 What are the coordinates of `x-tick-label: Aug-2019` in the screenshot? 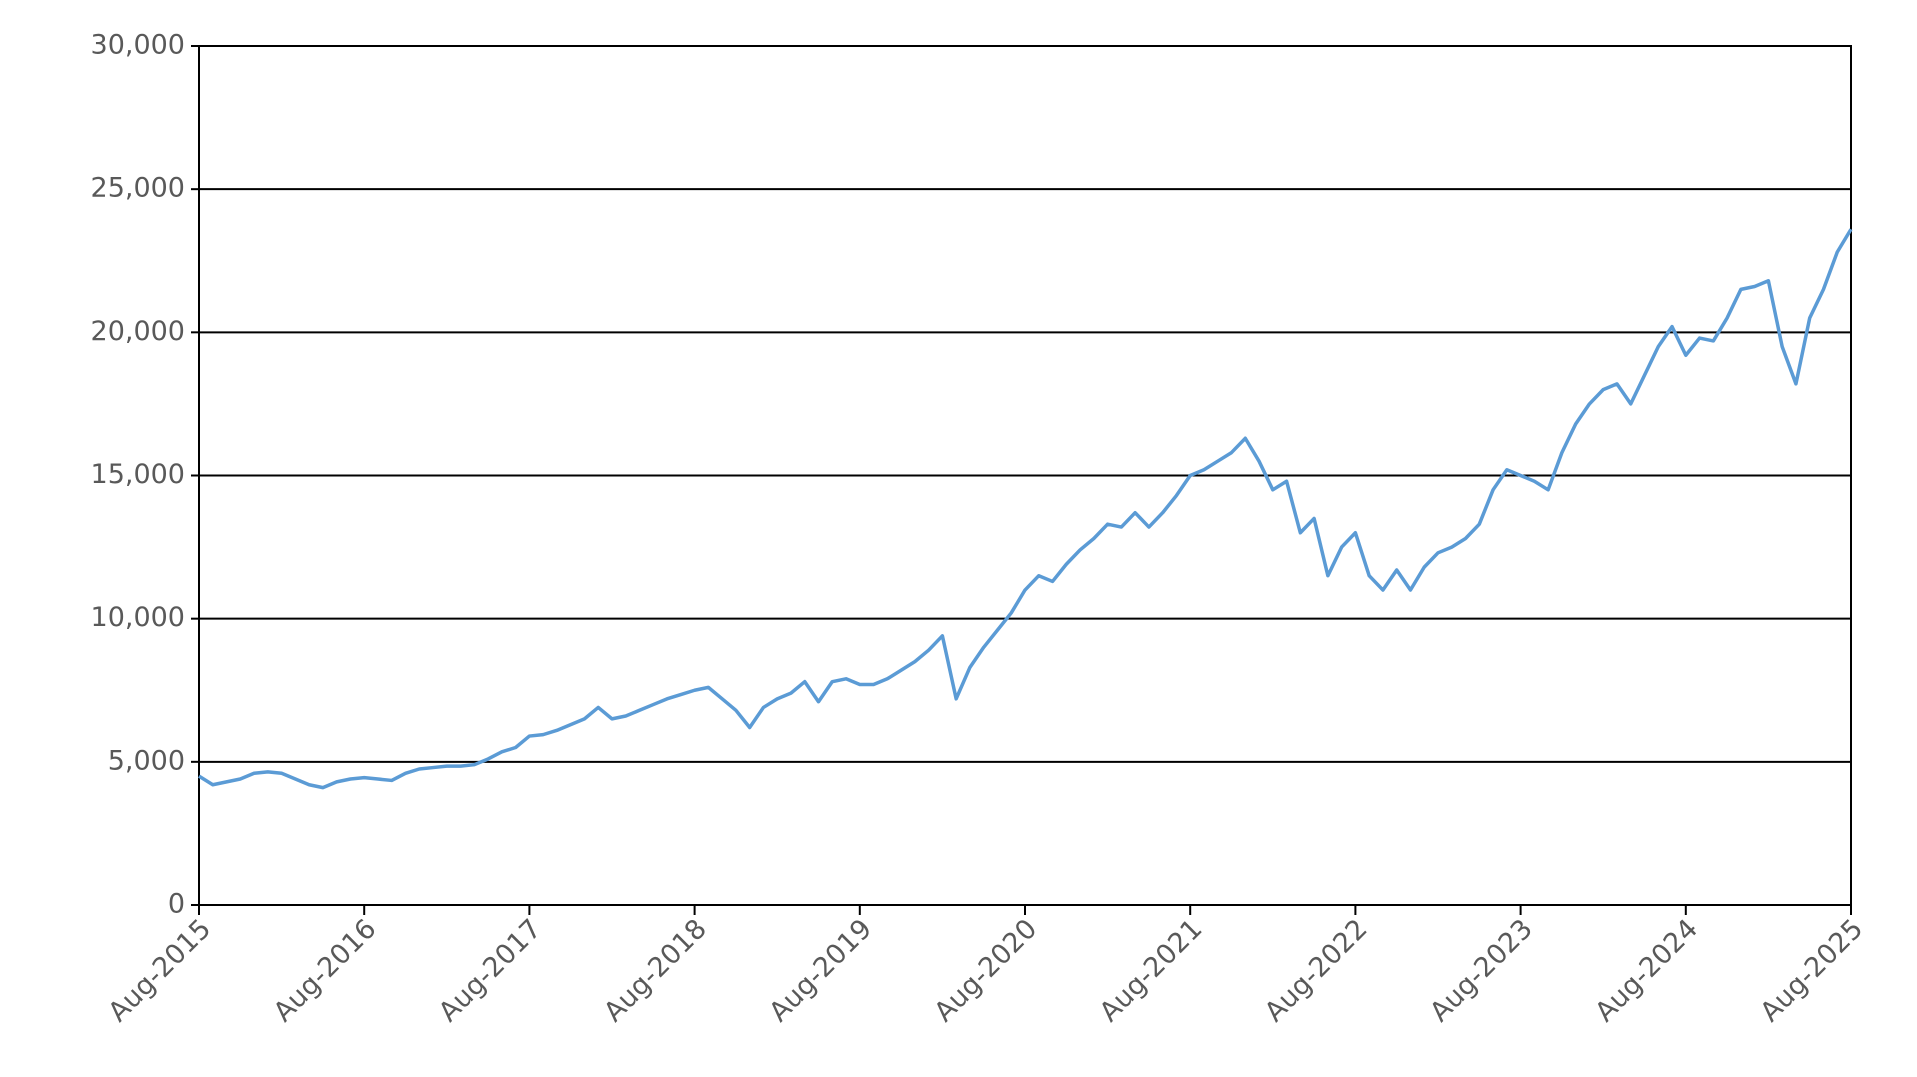 It's located at (820, 970).